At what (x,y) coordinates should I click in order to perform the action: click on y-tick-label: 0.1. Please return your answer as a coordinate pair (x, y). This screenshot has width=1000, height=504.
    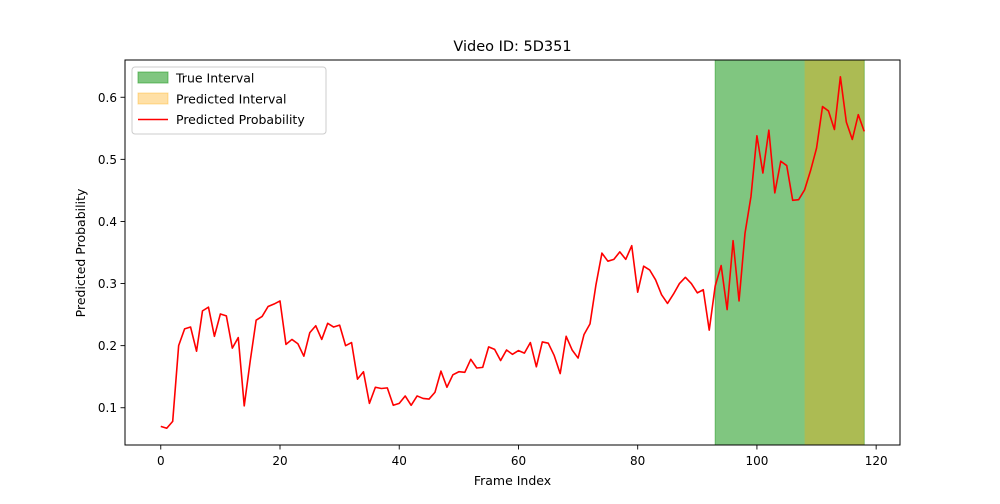
    Looking at the image, I should click on (107, 408).